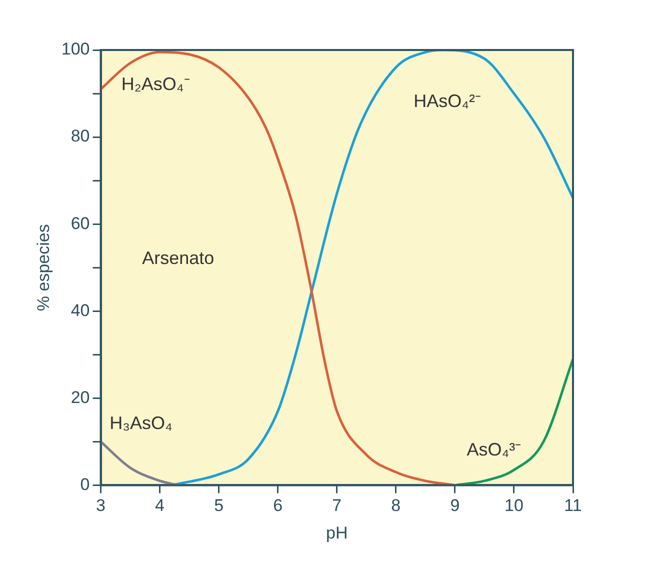 The height and width of the screenshot is (578, 653). What do you see at coordinates (155, 84) in the screenshot?
I see `series-label: H₂AsO₄⁻` at bounding box center [155, 84].